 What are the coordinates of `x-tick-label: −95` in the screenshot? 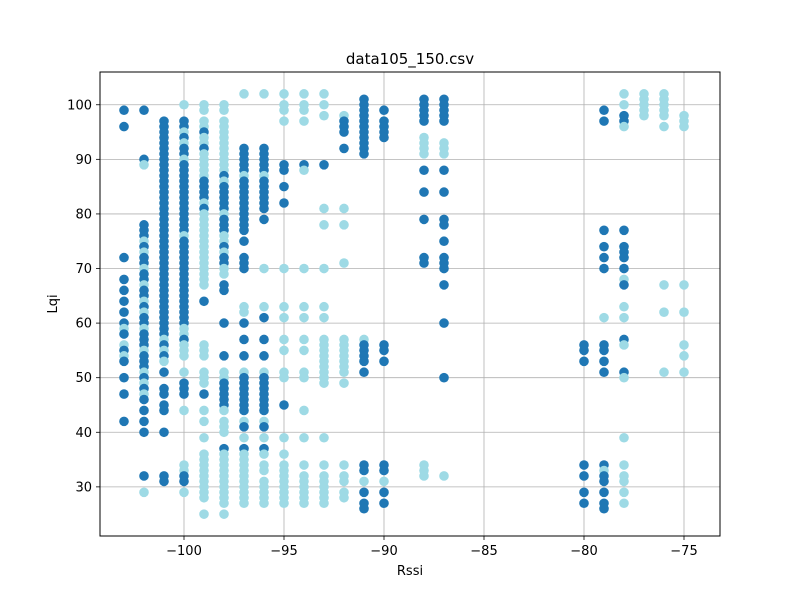 It's located at (283, 551).